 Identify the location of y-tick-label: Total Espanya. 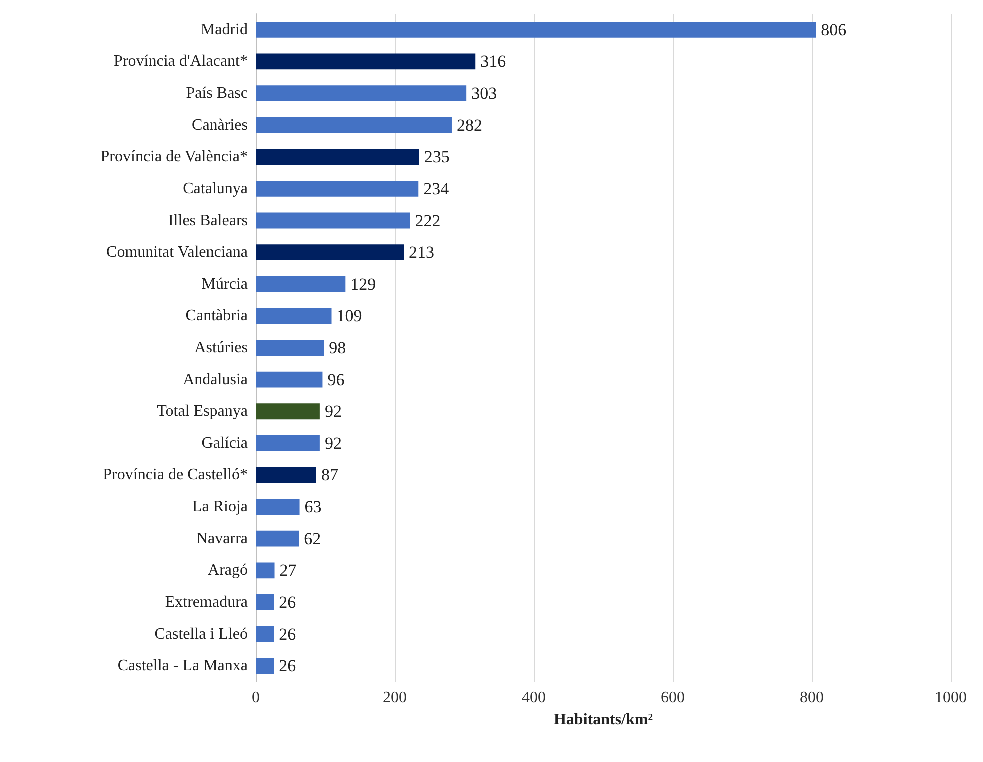
(202, 411).